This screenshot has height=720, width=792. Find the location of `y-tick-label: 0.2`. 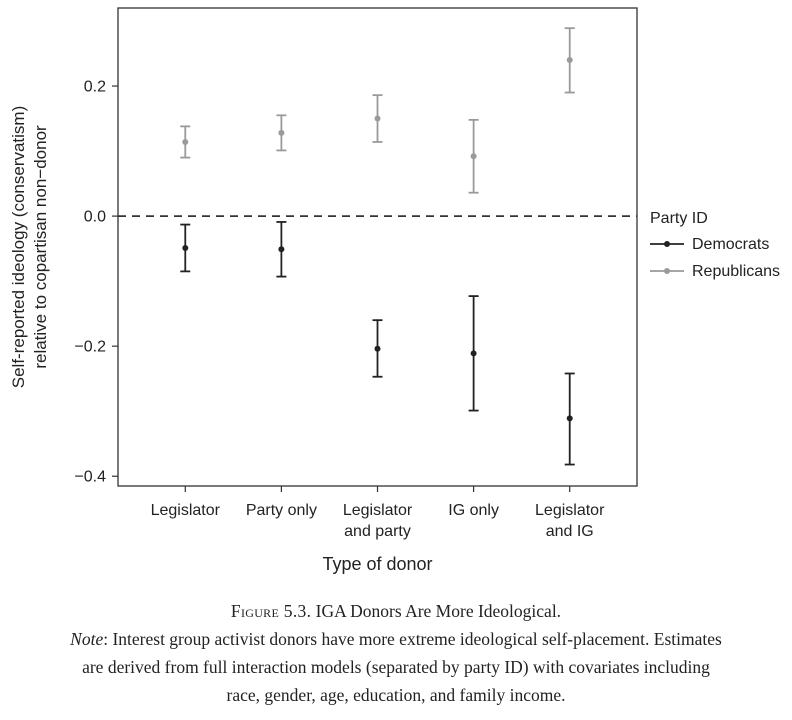

y-tick-label: 0.2 is located at coordinates (95, 87).